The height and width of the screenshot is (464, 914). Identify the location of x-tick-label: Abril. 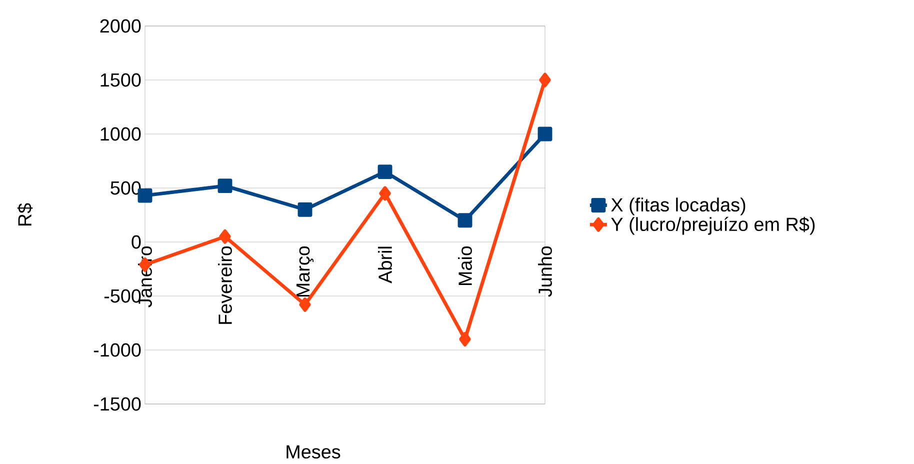
(385, 265).